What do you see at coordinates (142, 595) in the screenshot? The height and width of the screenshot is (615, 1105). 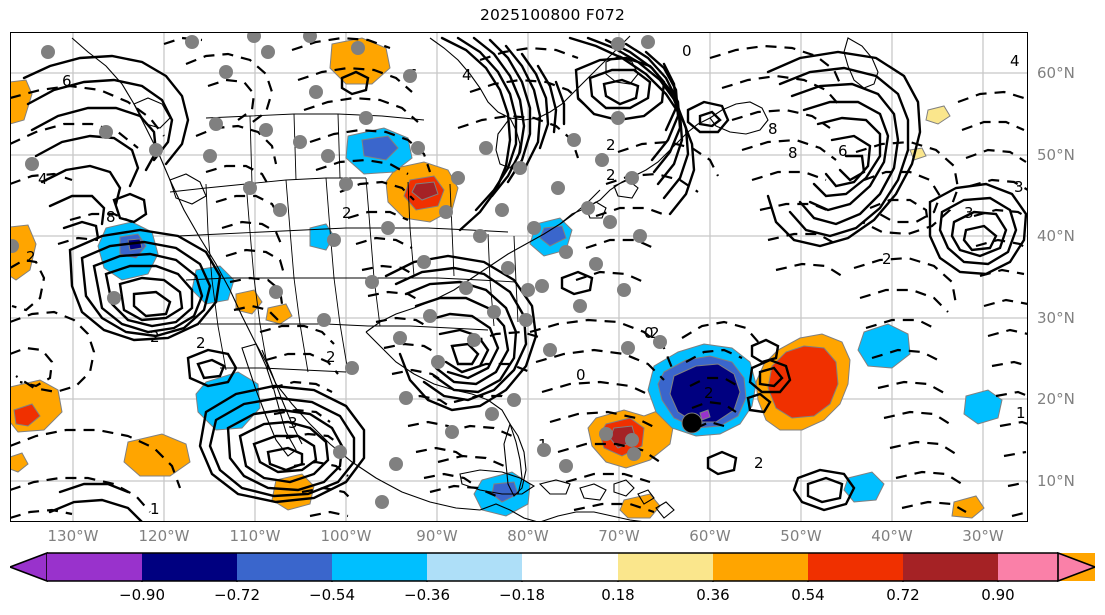 I see `cb-tick-n090: −0.90` at bounding box center [142, 595].